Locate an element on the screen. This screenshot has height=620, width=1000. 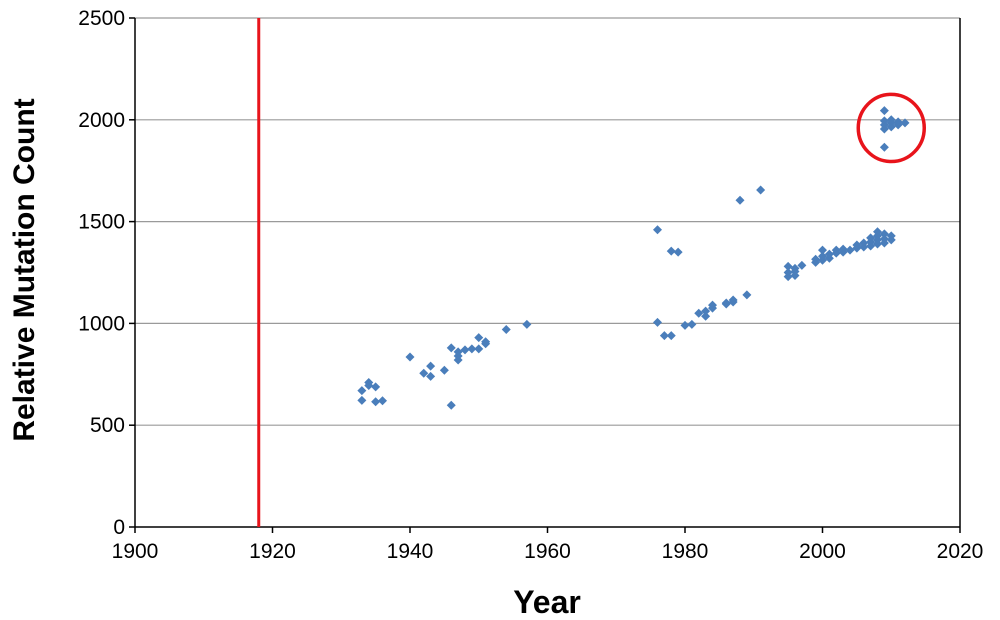
y-tick-label: 1000 is located at coordinates (101, 323).